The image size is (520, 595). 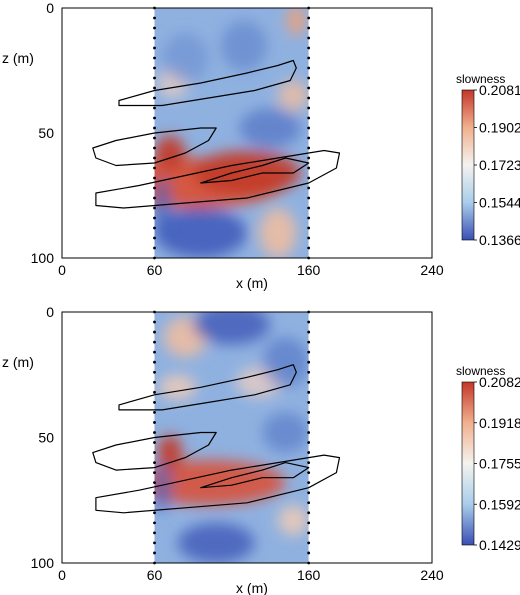 I want to click on colorbar-tick-label: 0.19026, so click(x=499, y=128).